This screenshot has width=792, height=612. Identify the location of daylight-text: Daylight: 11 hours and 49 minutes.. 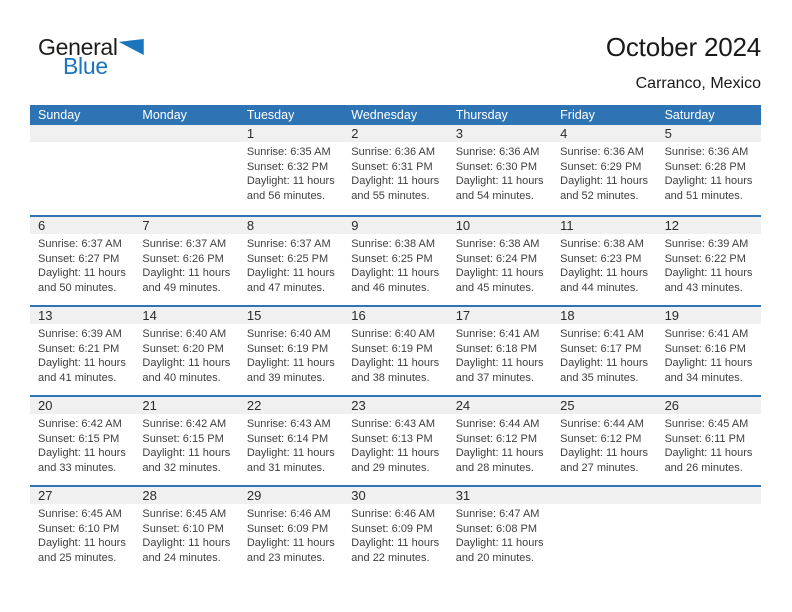
(186, 280).